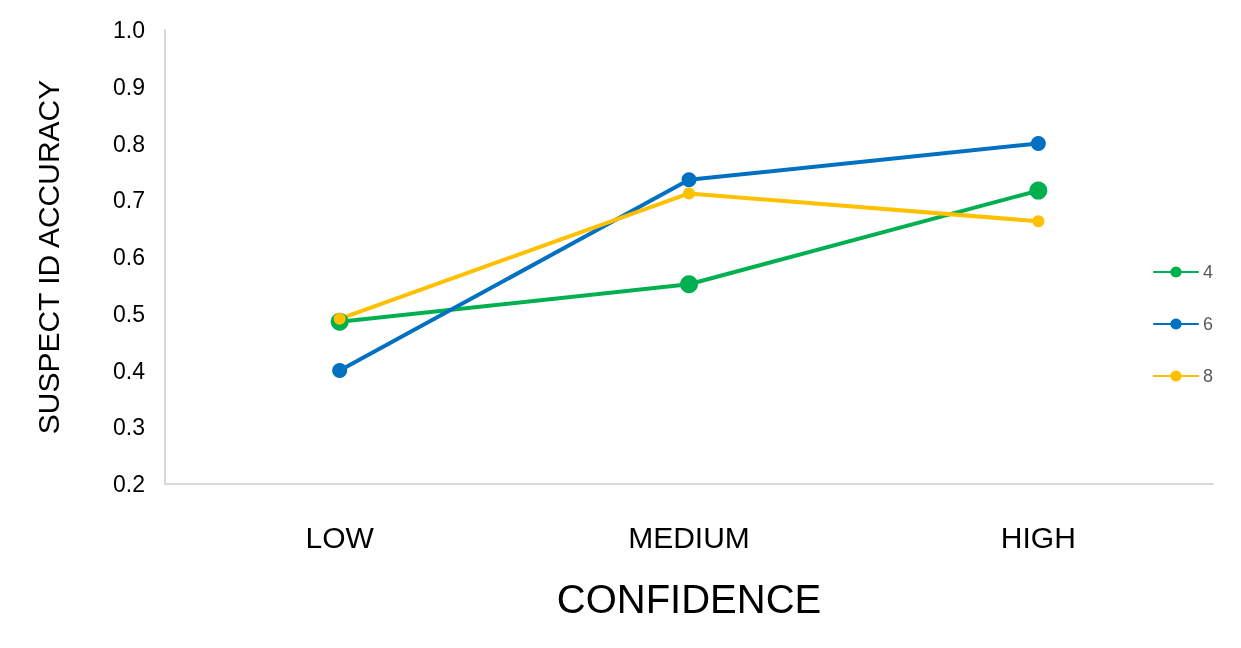 This screenshot has height=648, width=1241. What do you see at coordinates (129, 370) in the screenshot?
I see `y-tick-label: 0.4` at bounding box center [129, 370].